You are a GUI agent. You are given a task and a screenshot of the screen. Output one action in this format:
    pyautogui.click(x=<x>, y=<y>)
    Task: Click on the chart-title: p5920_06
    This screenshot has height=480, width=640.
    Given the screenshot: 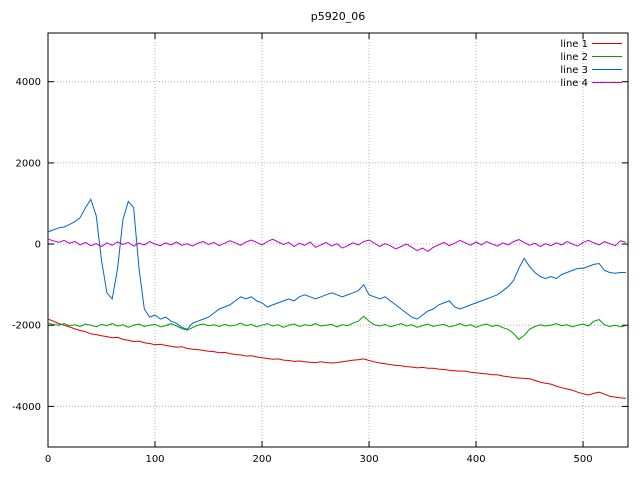 What is the action you would take?
    pyautogui.click(x=338, y=16)
    